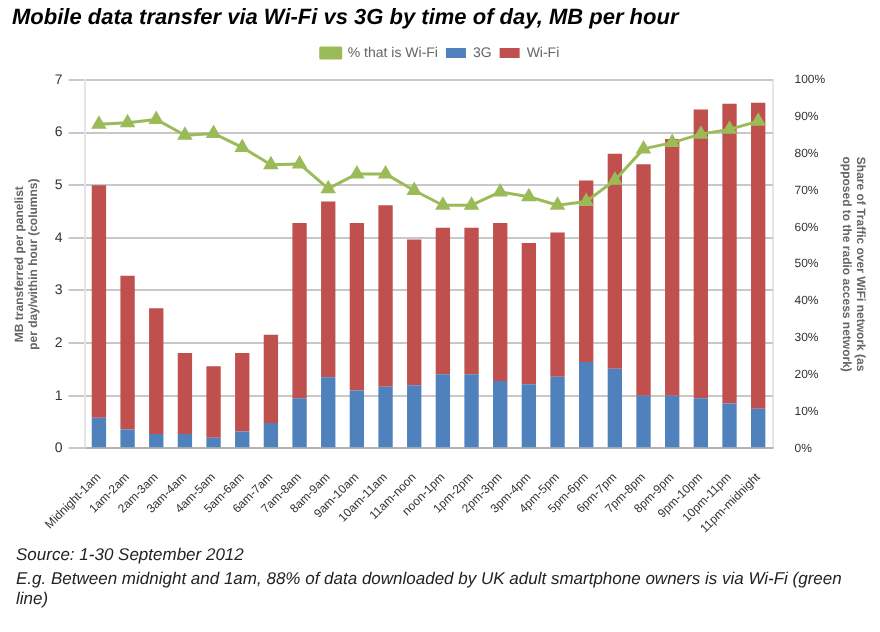 Image resolution: width=880 pixels, height=632 pixels. What do you see at coordinates (346, 19) in the screenshot?
I see `chart-title: Mobile data transfer via Wi-Fi vs 3G by time of day, MB per hour` at bounding box center [346, 19].